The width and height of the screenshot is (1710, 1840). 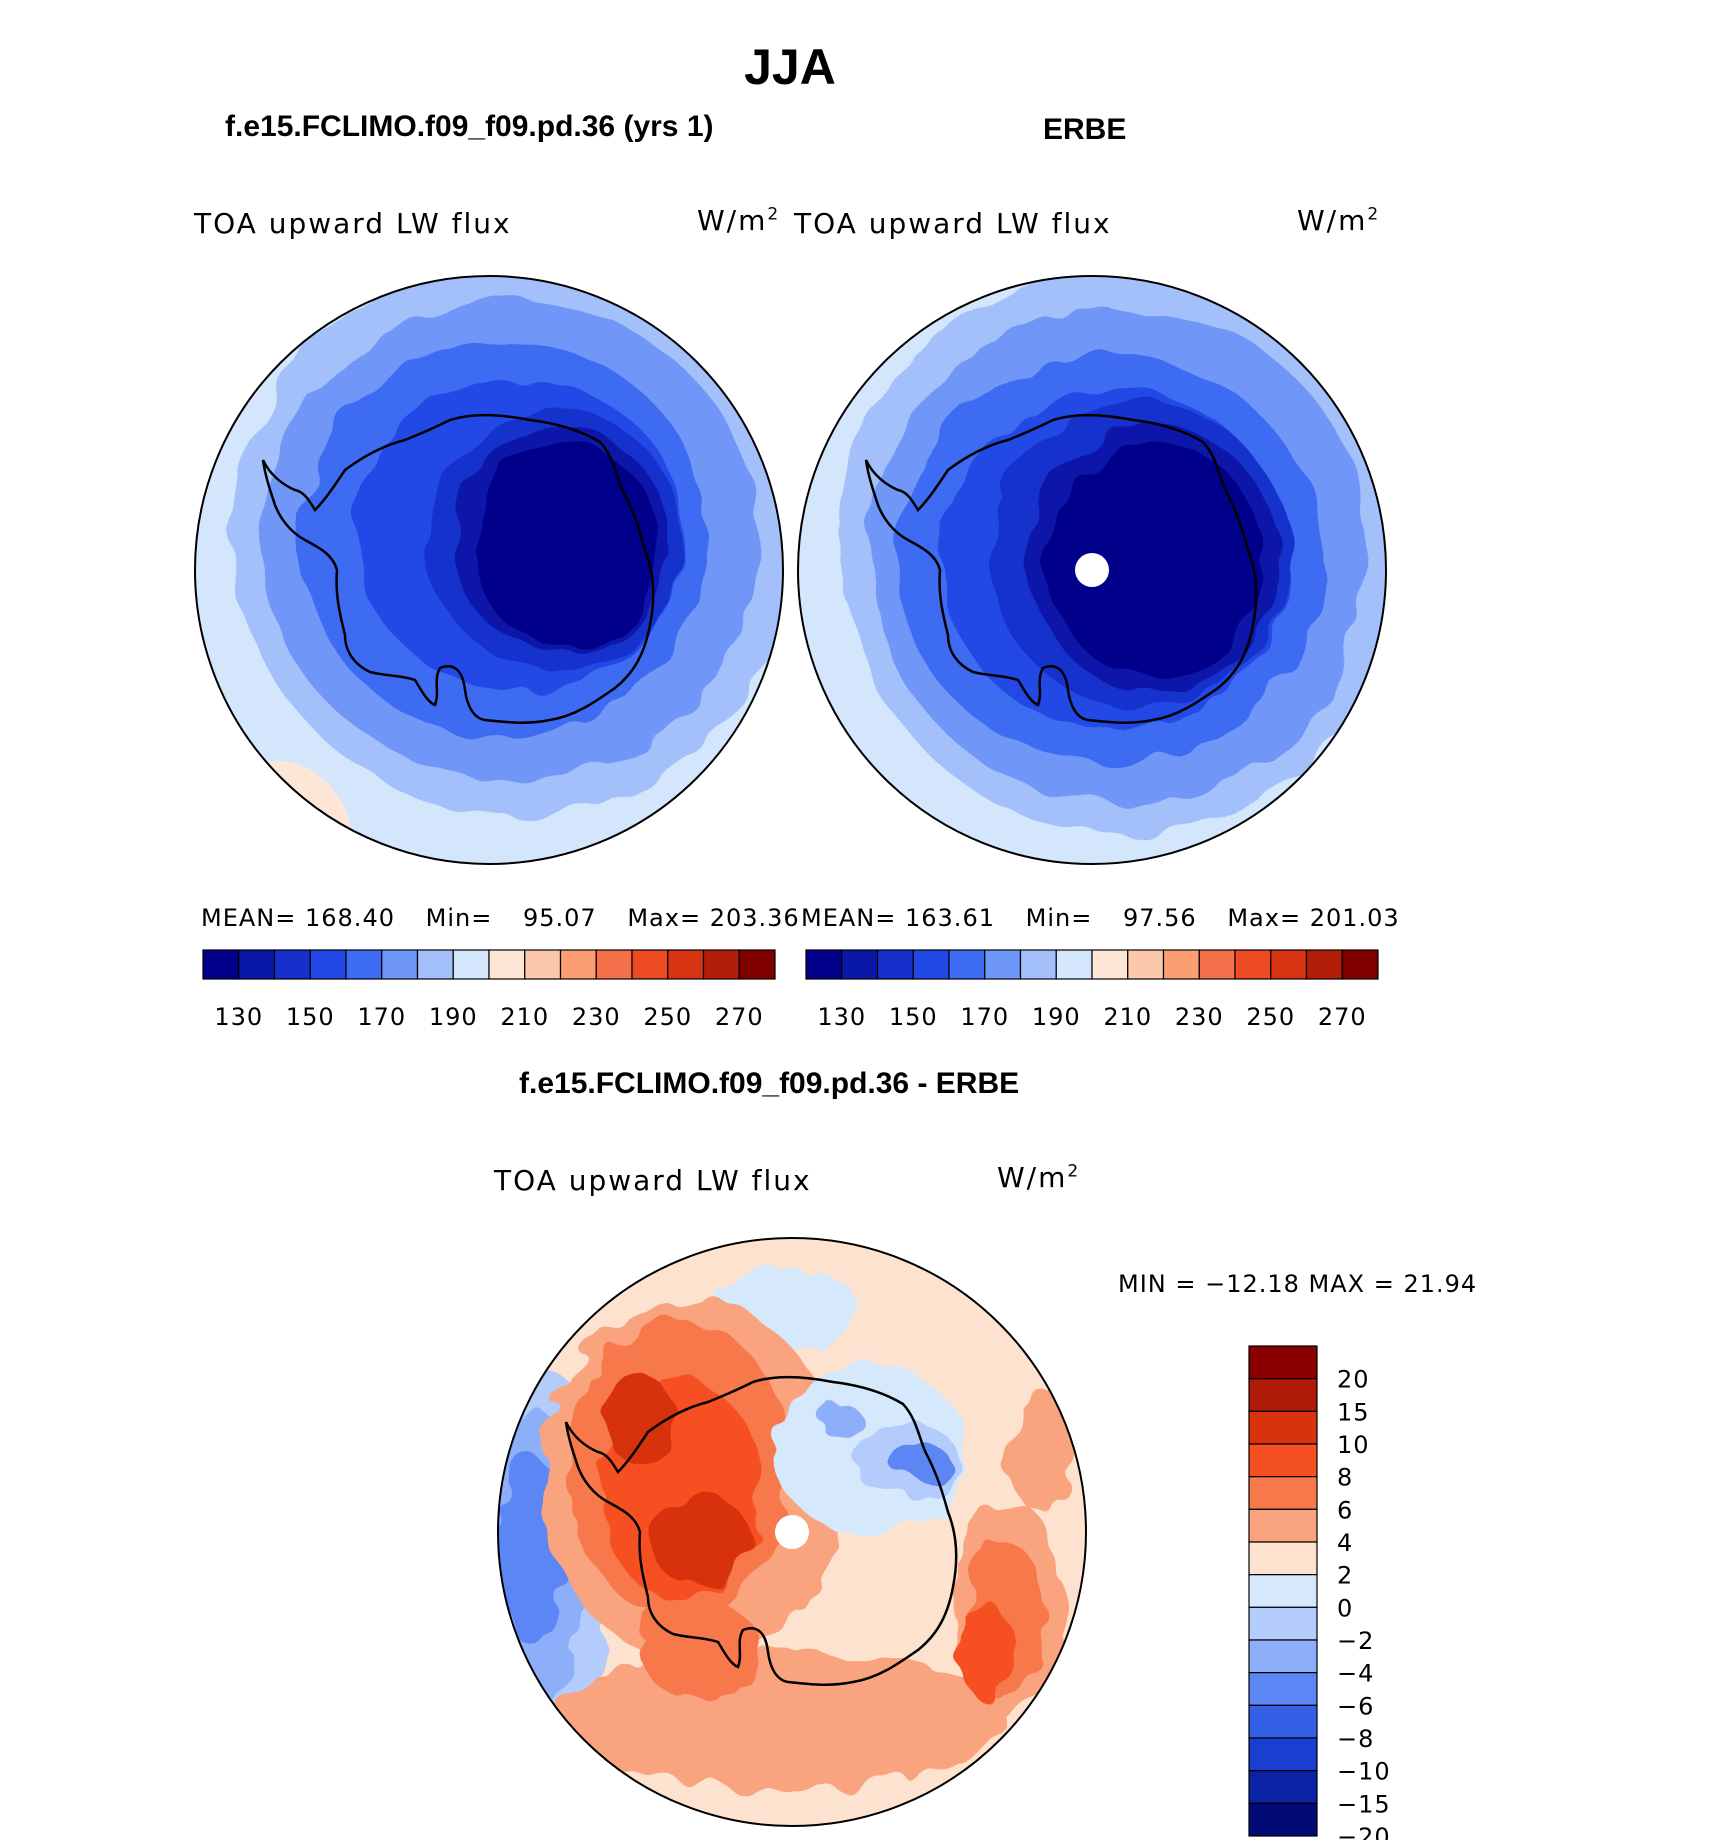 I want to click on obs-panel-title: ERBE, so click(x=1085, y=129).